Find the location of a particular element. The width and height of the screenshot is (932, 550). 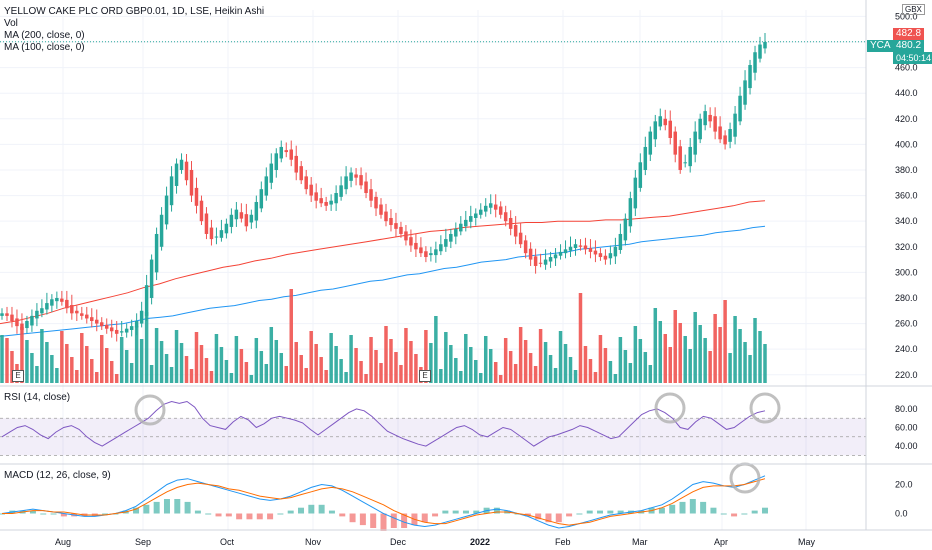

x-tick-0: Aug is located at coordinates (63, 542).